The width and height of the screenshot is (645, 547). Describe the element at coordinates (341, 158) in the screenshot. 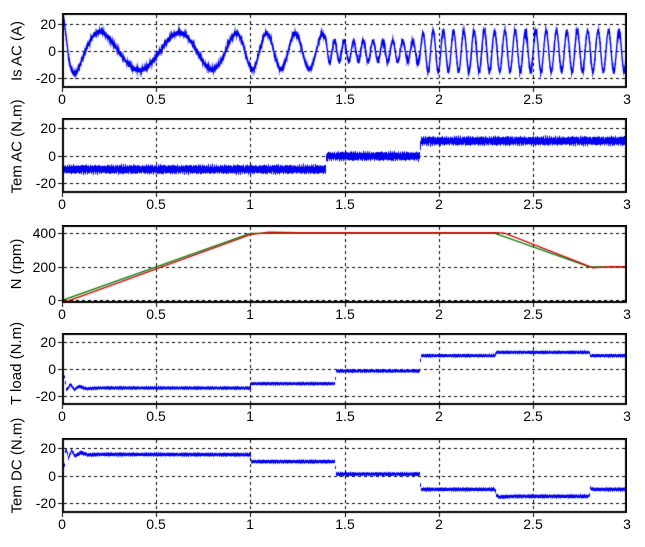

I see `plot-canvas-tem-ac` at that location.